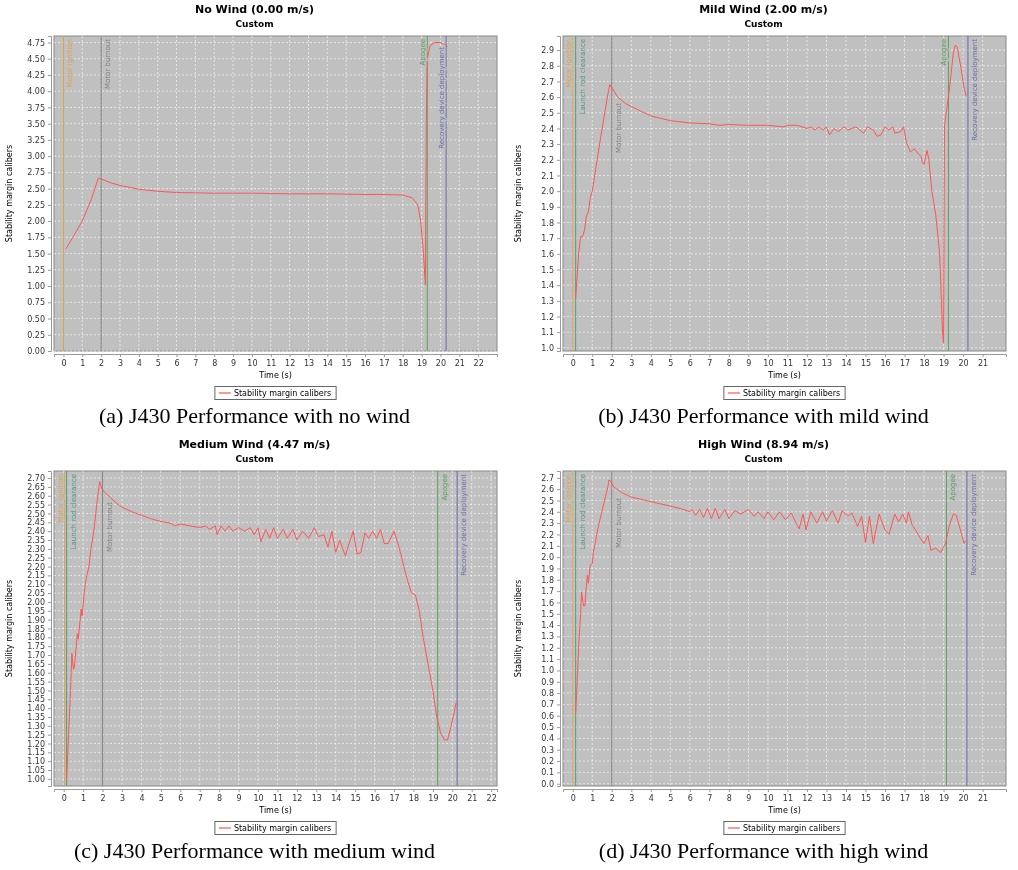  Describe the element at coordinates (547, 51) in the screenshot. I see `y-tick-label: 2.9` at that location.